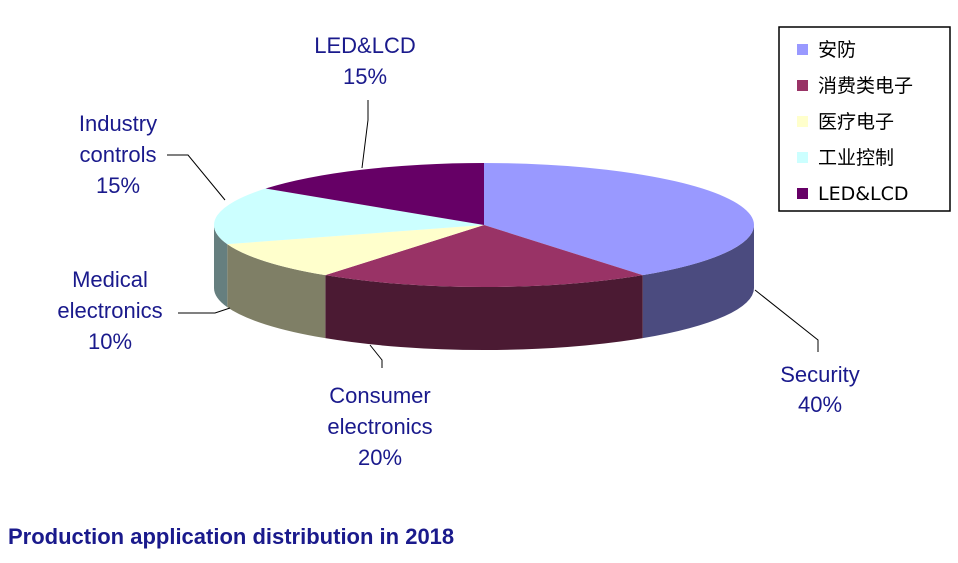 The width and height of the screenshot is (958, 563). What do you see at coordinates (118, 185) in the screenshot?
I see `slice-percent-3: 15%` at bounding box center [118, 185].